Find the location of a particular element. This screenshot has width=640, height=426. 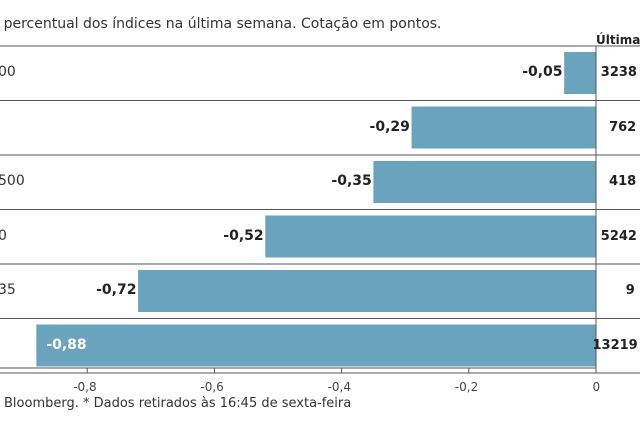

x-tick-label: -0,4 is located at coordinates (339, 387).